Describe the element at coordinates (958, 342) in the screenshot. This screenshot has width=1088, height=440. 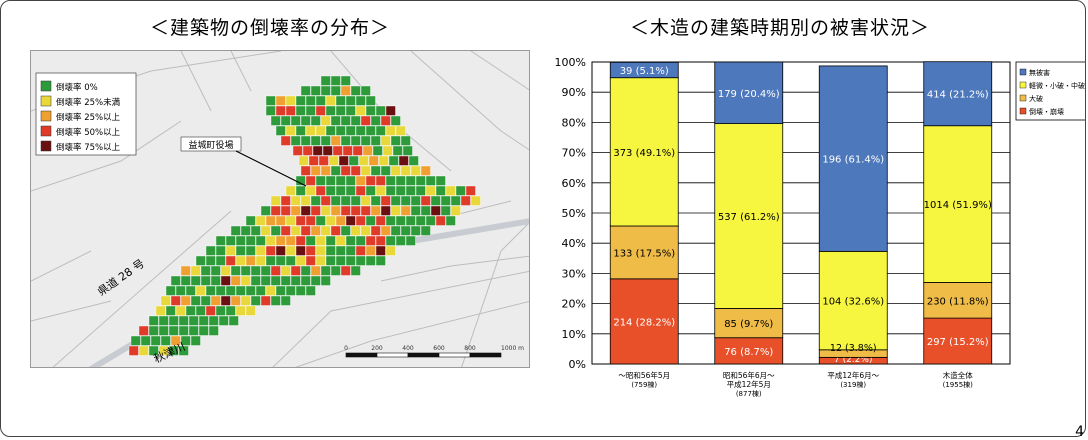
I see `data-label: 297 (15.2%)` at that location.